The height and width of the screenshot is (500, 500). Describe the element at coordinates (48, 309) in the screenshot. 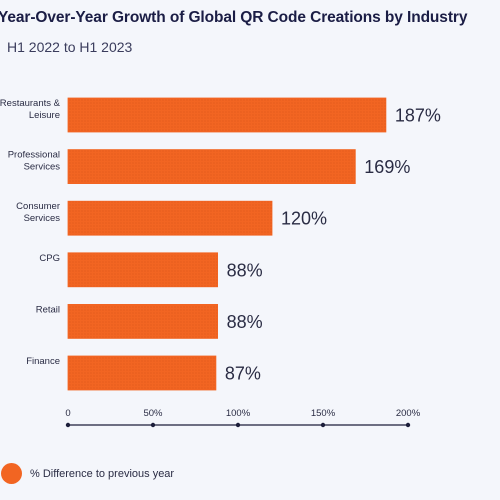

I see `category-label-4: Retail` at that location.